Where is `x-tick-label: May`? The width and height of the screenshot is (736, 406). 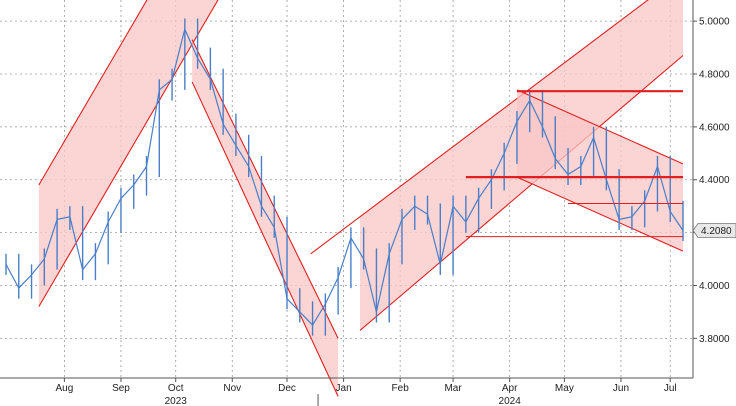
x-tick-label: May is located at coordinates (564, 388).